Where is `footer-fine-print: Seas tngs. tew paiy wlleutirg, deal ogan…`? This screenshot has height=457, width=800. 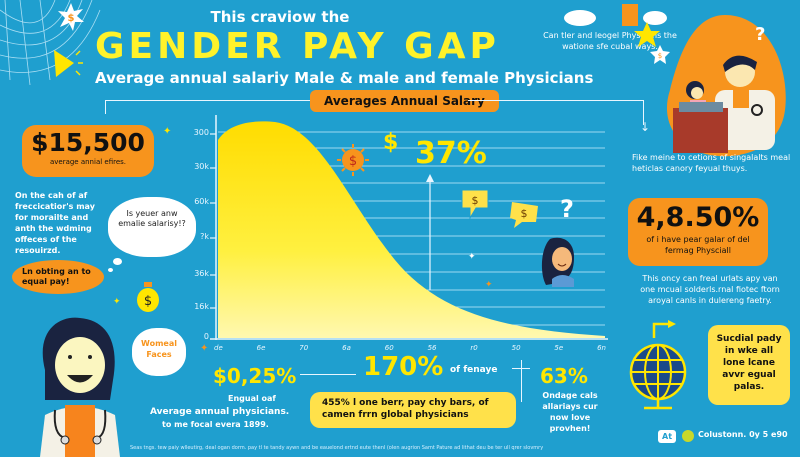
footer-fine-print: Seas tngs. tew paiy wlleutirg, deal ogan… is located at coordinates (337, 448).